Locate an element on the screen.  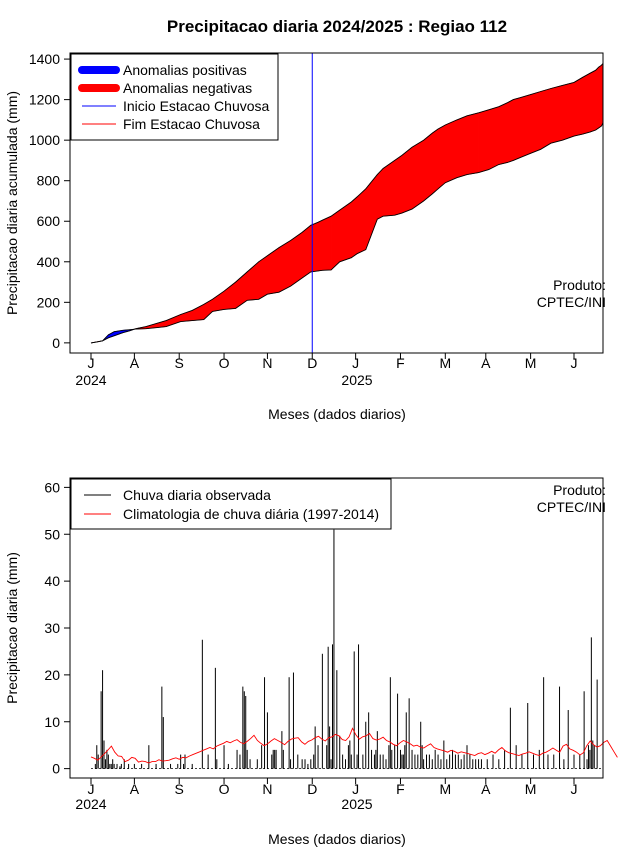
top-xtick-label: S is located at coordinates (179, 363).